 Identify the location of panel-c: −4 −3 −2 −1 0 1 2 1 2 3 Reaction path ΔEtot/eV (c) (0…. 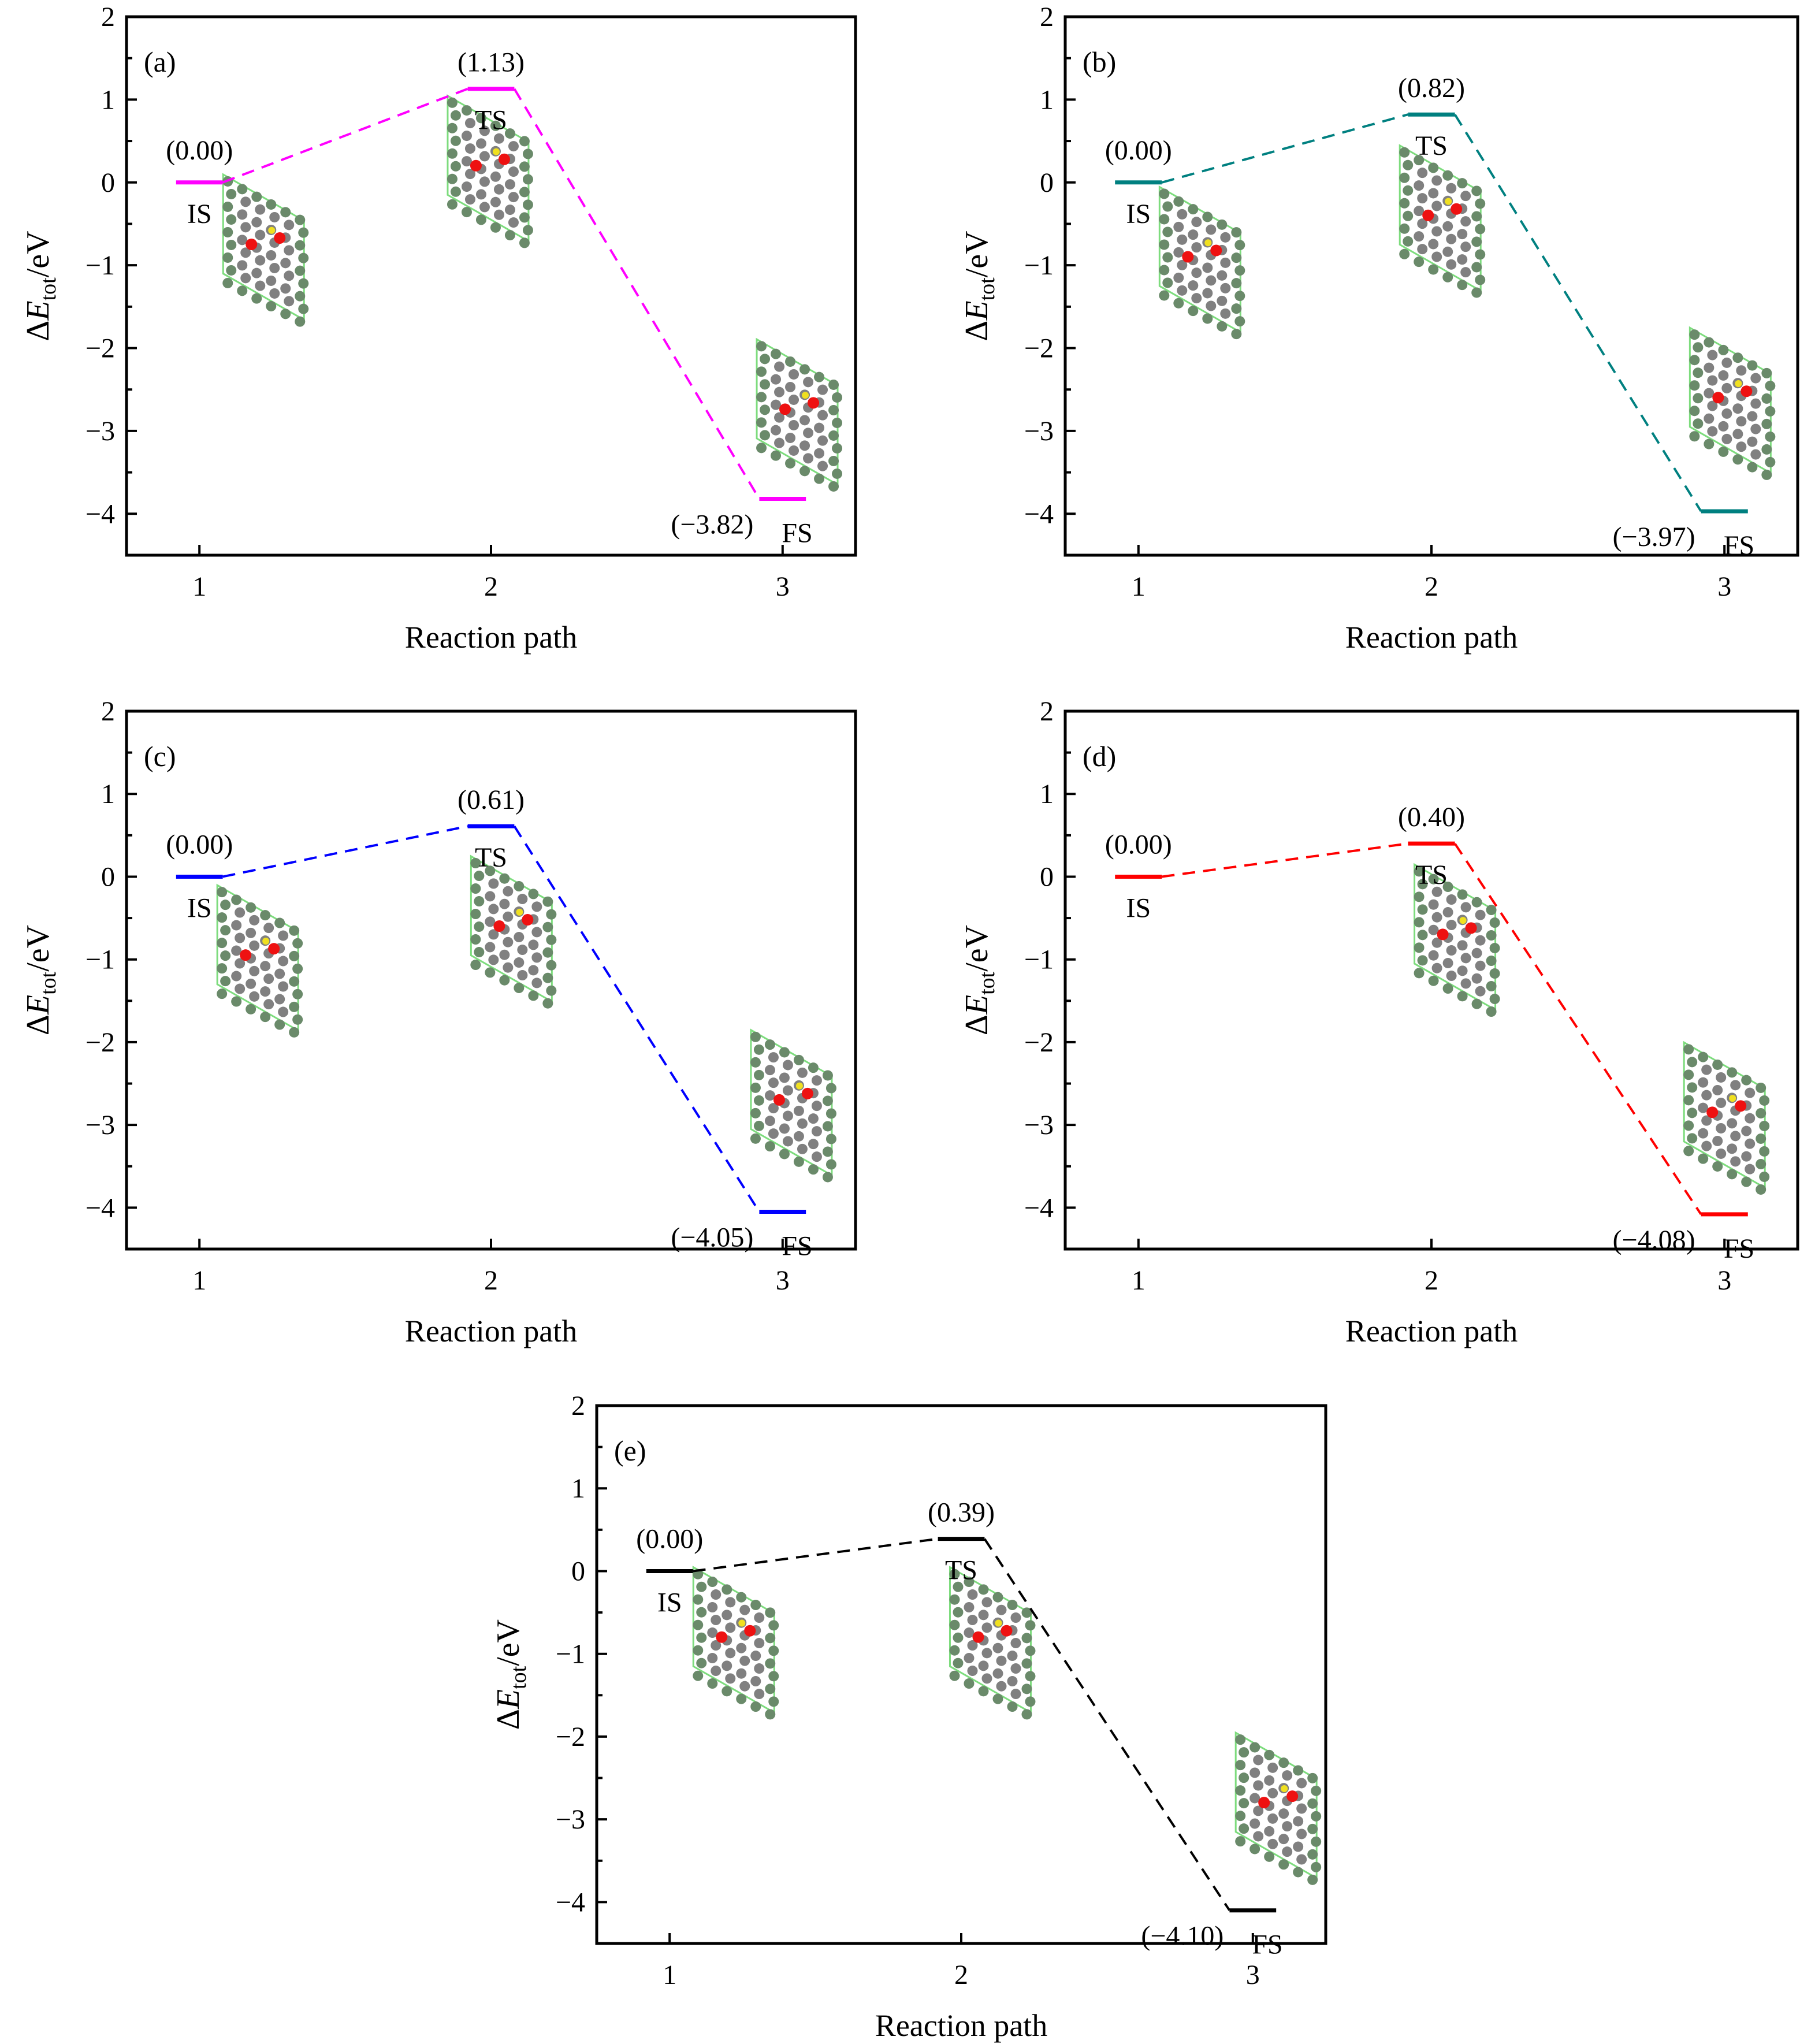
(438, 1022).